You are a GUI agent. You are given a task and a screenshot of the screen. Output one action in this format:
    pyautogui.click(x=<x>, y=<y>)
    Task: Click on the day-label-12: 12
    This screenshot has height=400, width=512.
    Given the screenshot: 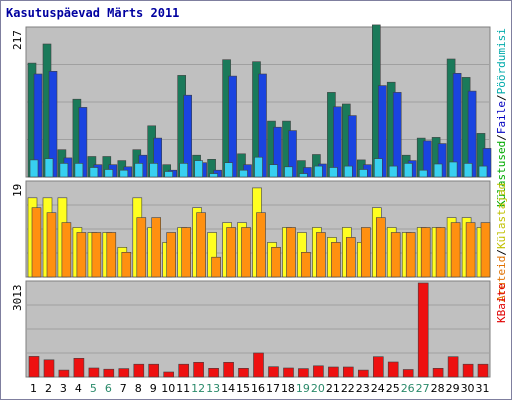 What is the action you would take?
    pyautogui.click(x=198, y=388)
    